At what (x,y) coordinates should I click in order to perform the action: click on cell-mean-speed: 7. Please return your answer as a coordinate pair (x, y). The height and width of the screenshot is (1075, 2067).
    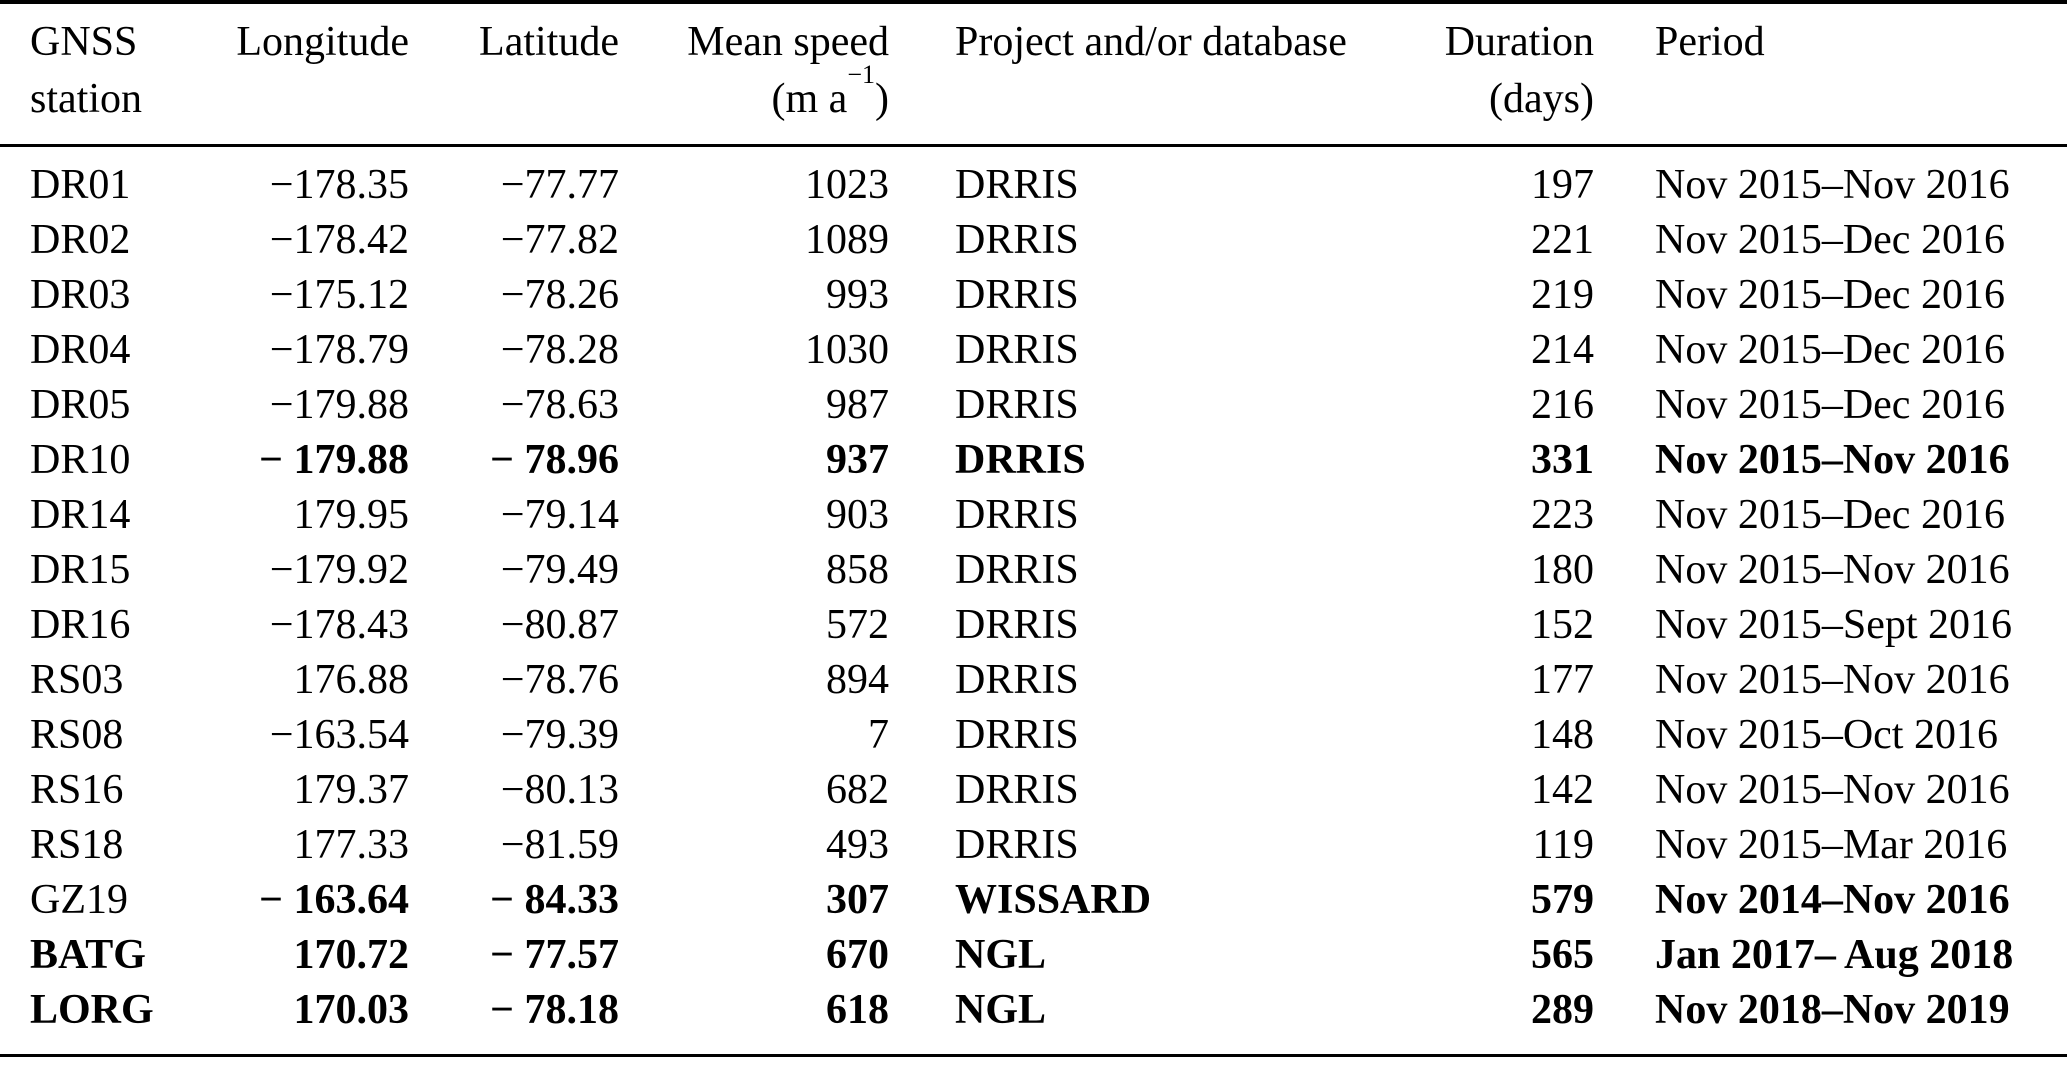
    Looking at the image, I should click on (755, 735).